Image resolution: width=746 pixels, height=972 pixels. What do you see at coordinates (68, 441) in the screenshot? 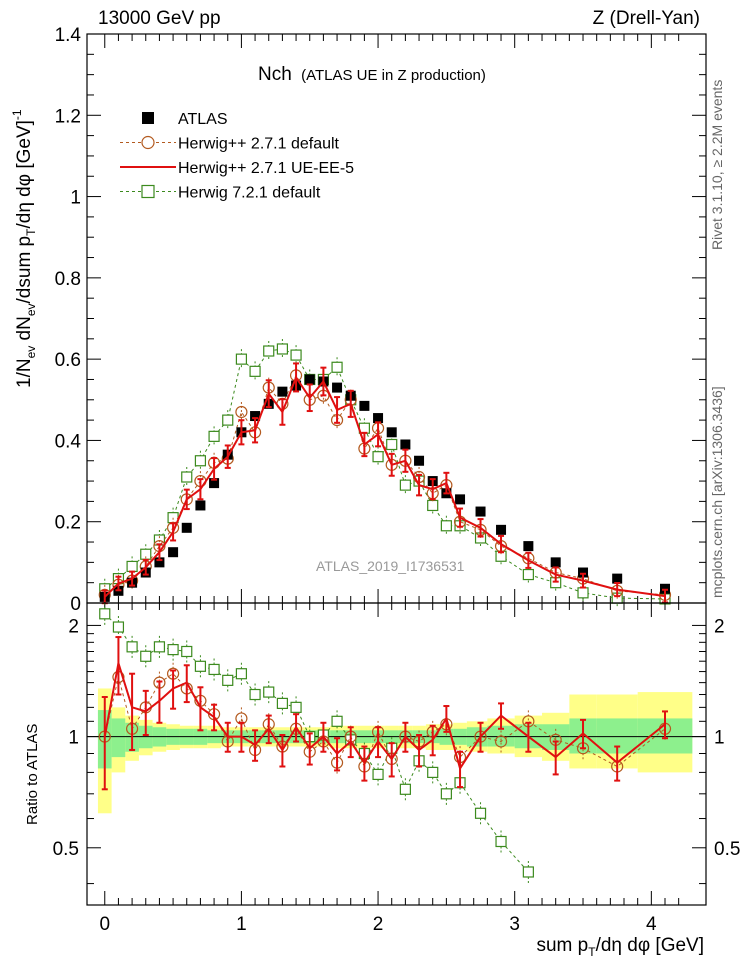
I see `main-ytick-label: 0.4` at bounding box center [68, 441].